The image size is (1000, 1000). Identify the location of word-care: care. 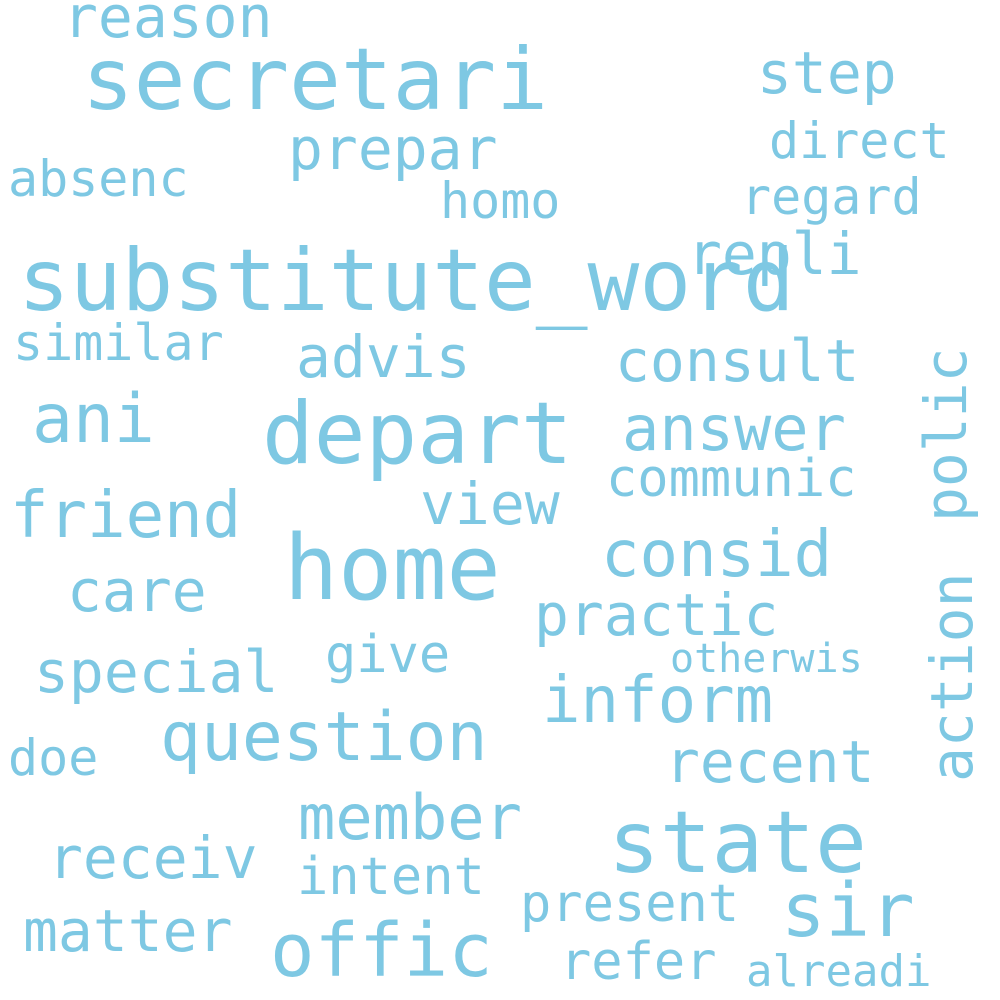
(137, 591).